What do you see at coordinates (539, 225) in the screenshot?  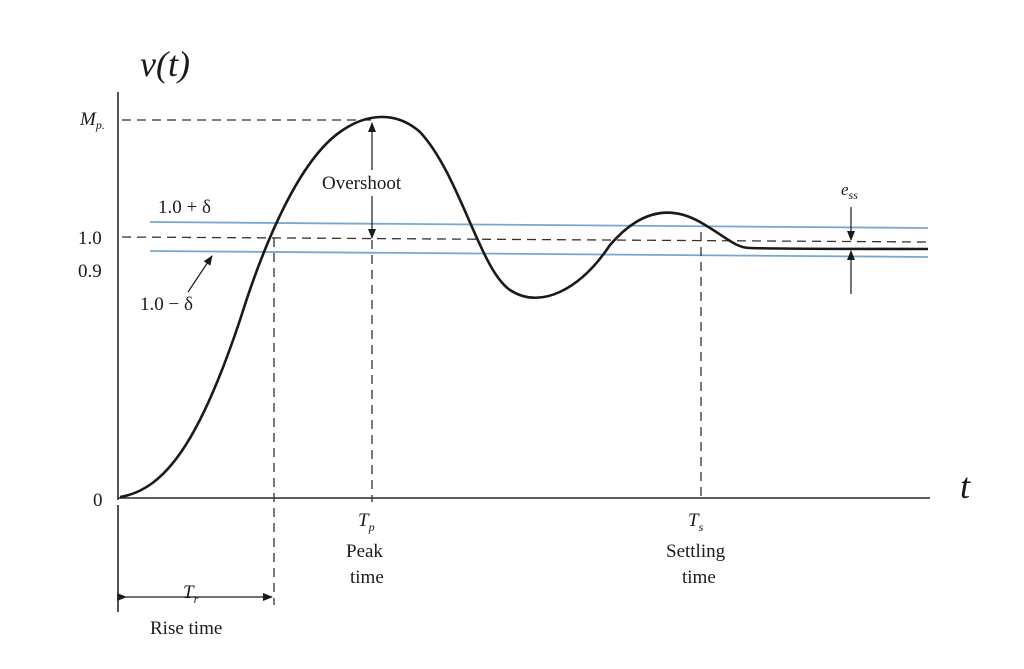 I see `upper-tolerance-line` at bounding box center [539, 225].